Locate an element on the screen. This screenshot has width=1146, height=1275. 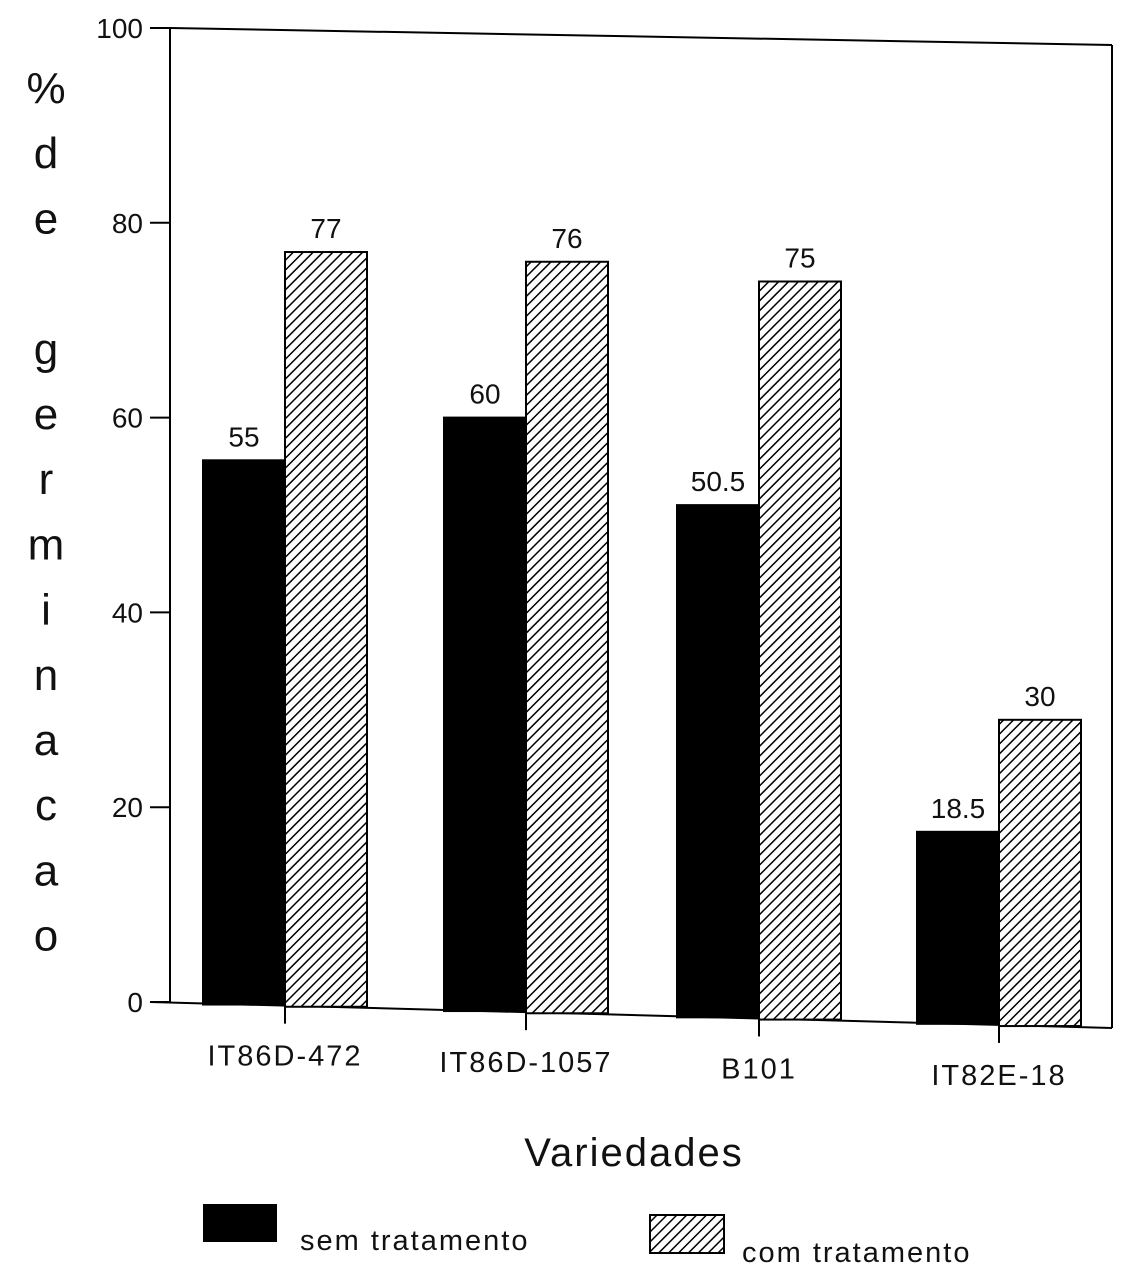
y-tick-label: 80 is located at coordinates (127, 223).